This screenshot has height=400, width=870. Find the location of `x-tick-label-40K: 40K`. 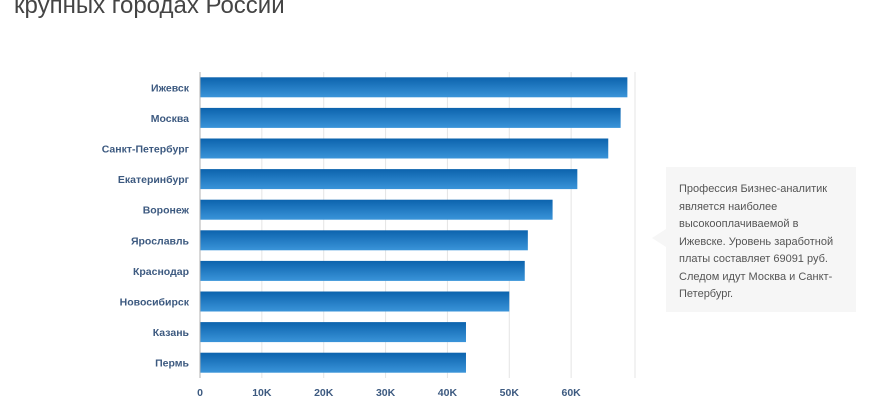

x-tick-label-40K: 40K is located at coordinates (448, 393).